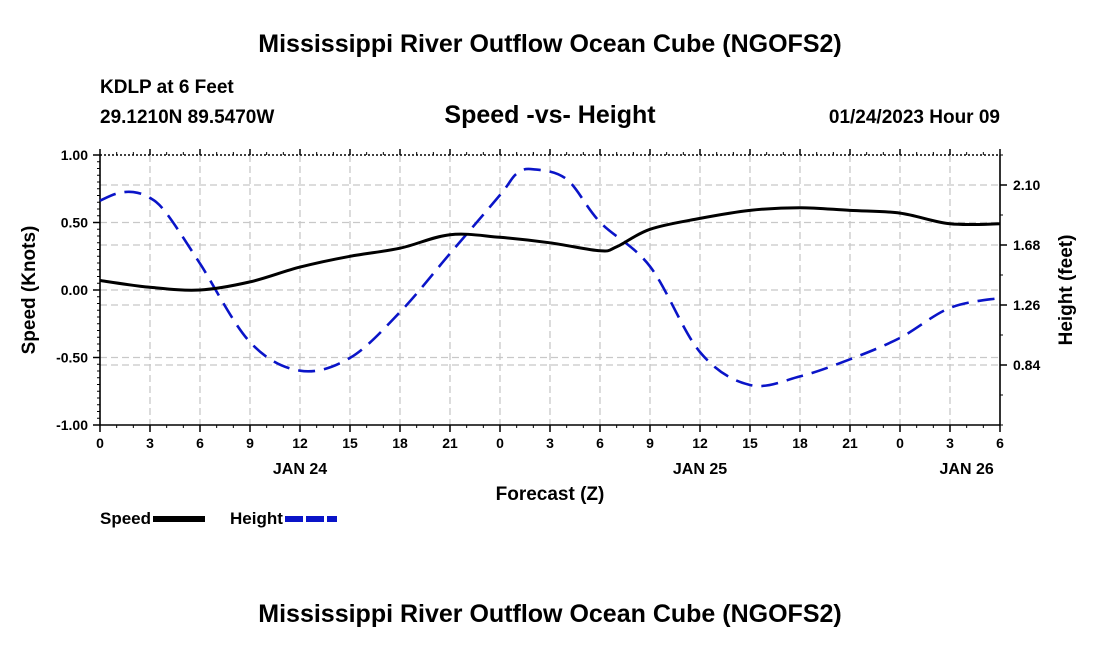 This screenshot has width=1100, height=650. Describe the element at coordinates (126, 518) in the screenshot. I see `legend-speed-label: Speed` at that location.